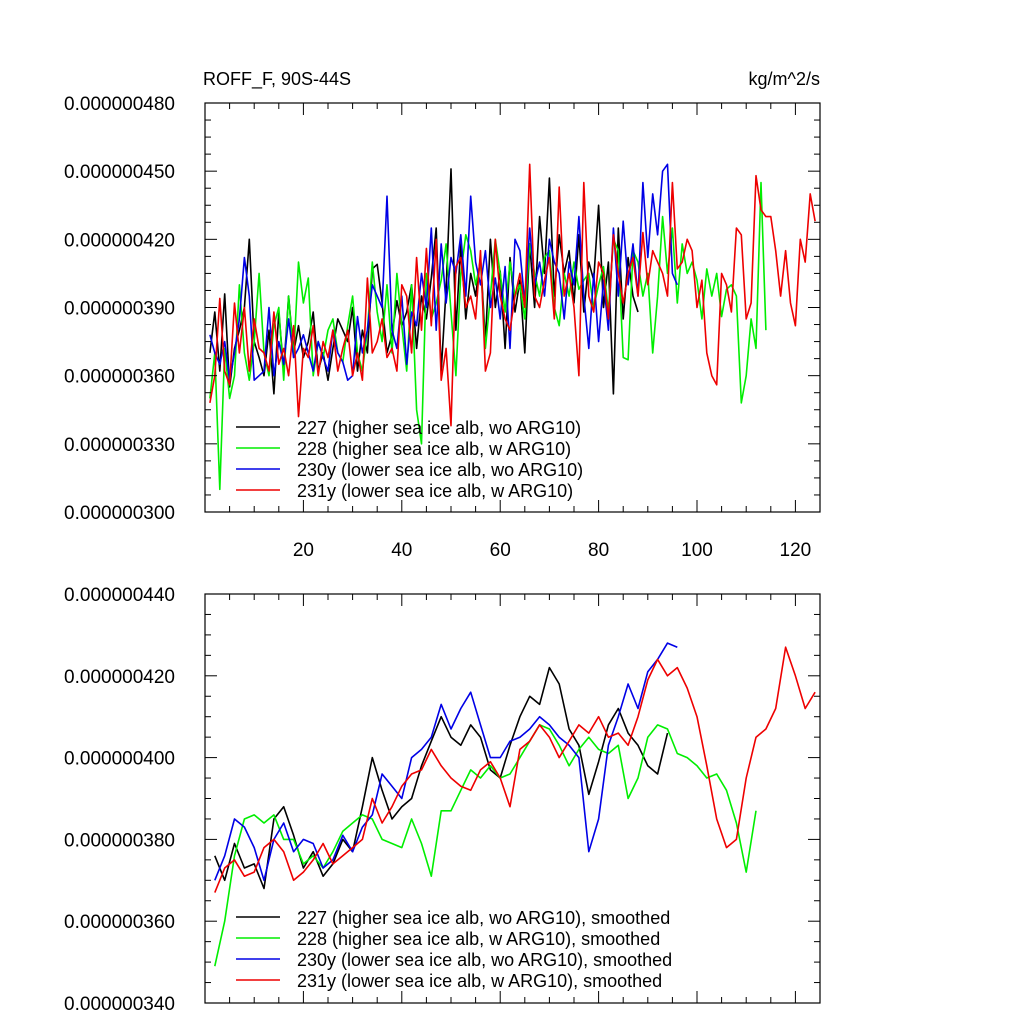 This screenshot has width=1024, height=1024. Describe the element at coordinates (784, 79) in the screenshot. I see `chart-units: kg/m^2/s` at that location.